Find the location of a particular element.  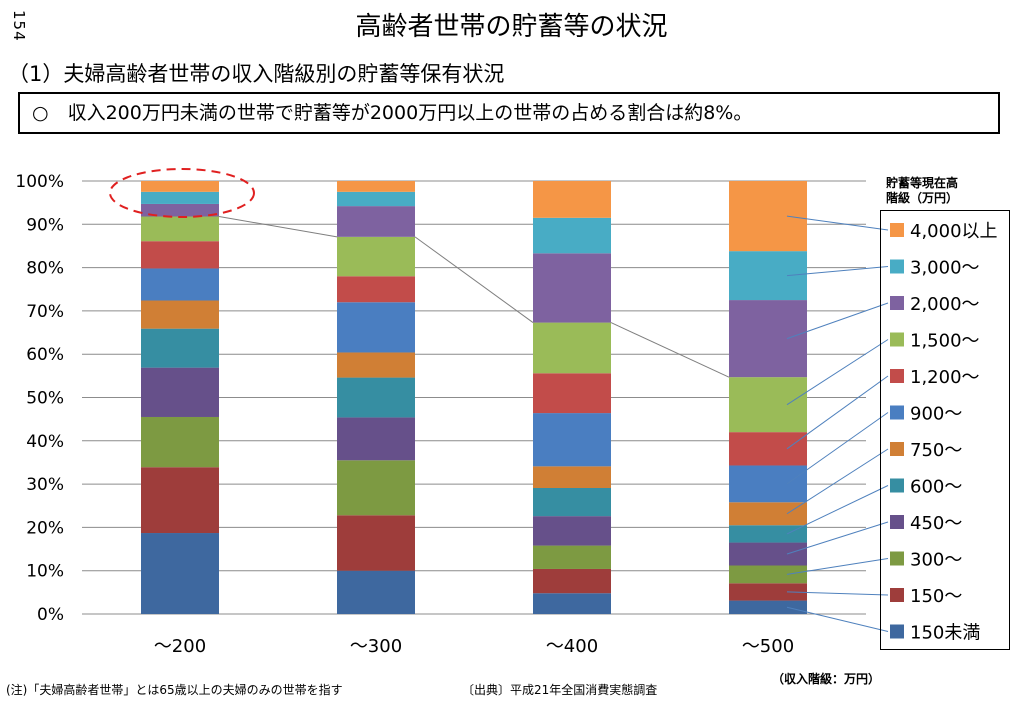

y-tick-label: 100% is located at coordinates (39, 182).